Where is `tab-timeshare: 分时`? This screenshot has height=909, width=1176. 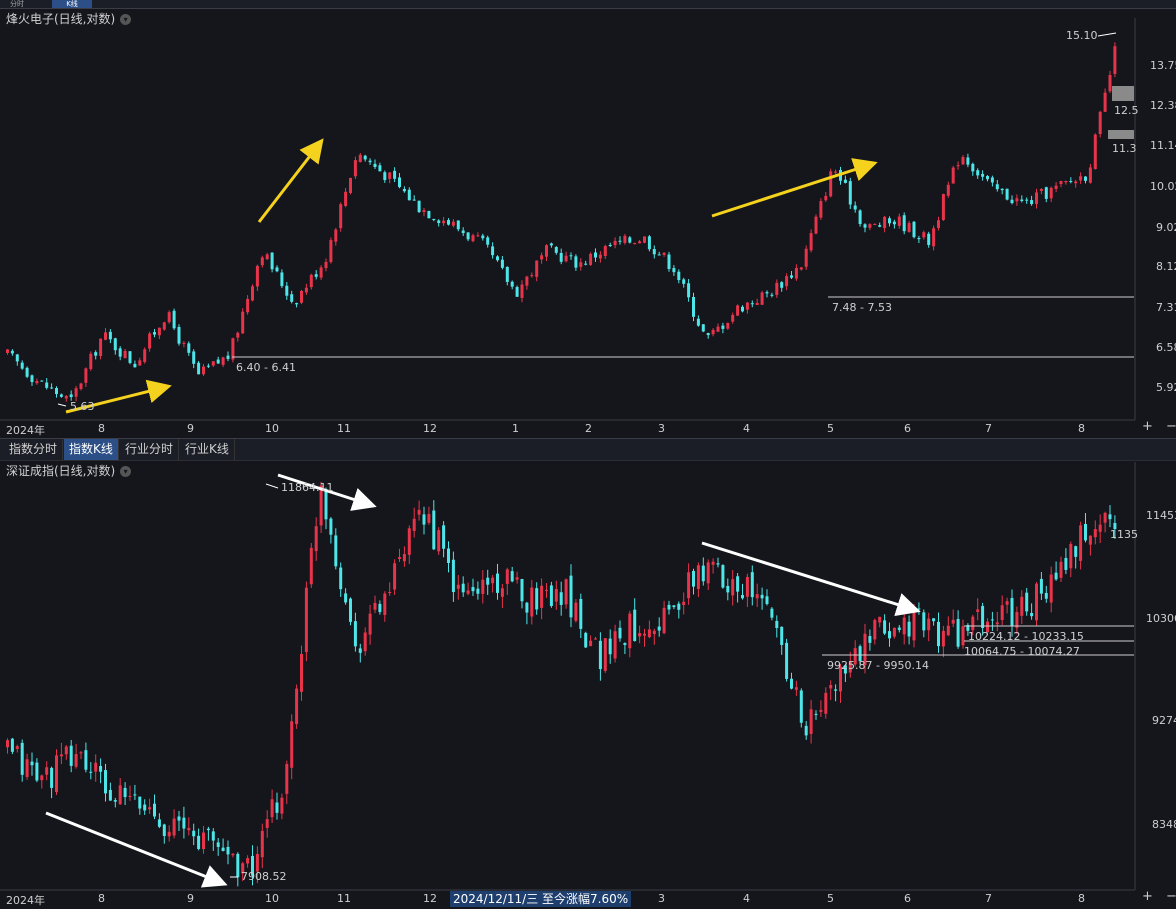 tab-timeshare: 分时 is located at coordinates (17, 4).